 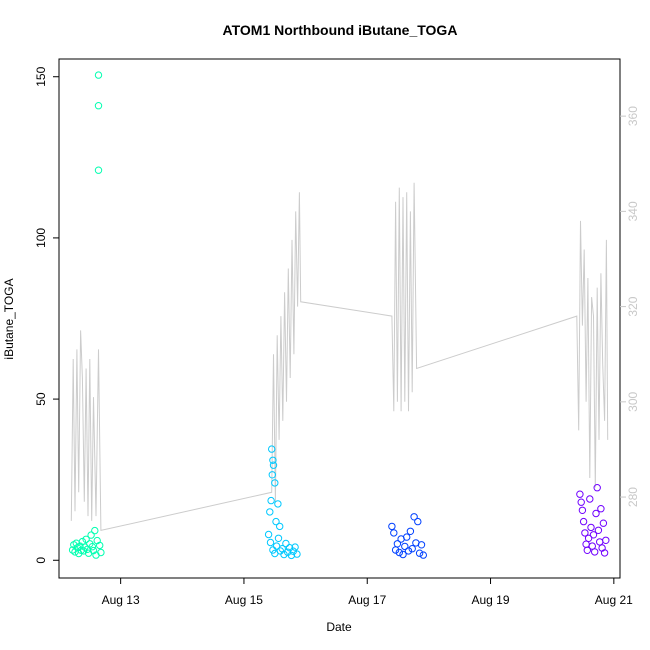 What do you see at coordinates (46, 315) in the screenshot?
I see `y-axis: 0 50 100 150` at bounding box center [46, 315].